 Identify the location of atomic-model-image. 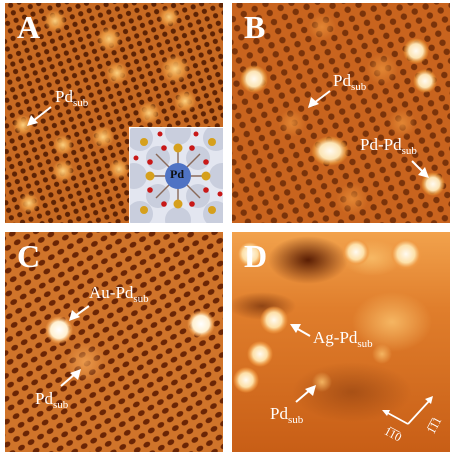
(176, 175).